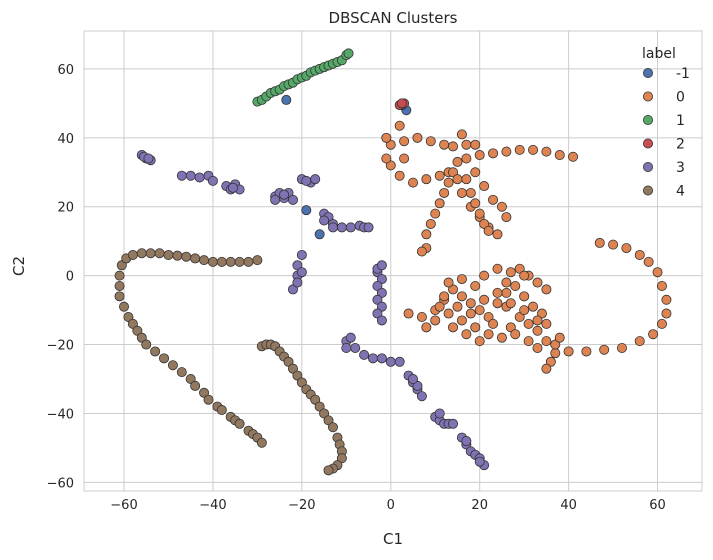 The height and width of the screenshot is (560, 713). What do you see at coordinates (683, 74) in the screenshot?
I see `legend-label: -1` at bounding box center [683, 74].